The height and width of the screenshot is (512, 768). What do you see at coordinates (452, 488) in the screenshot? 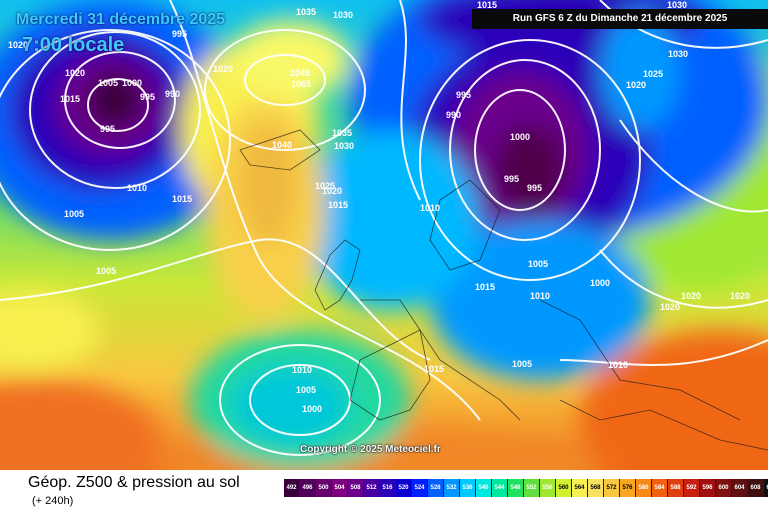
I see `scale-cell: 532` at bounding box center [452, 488].